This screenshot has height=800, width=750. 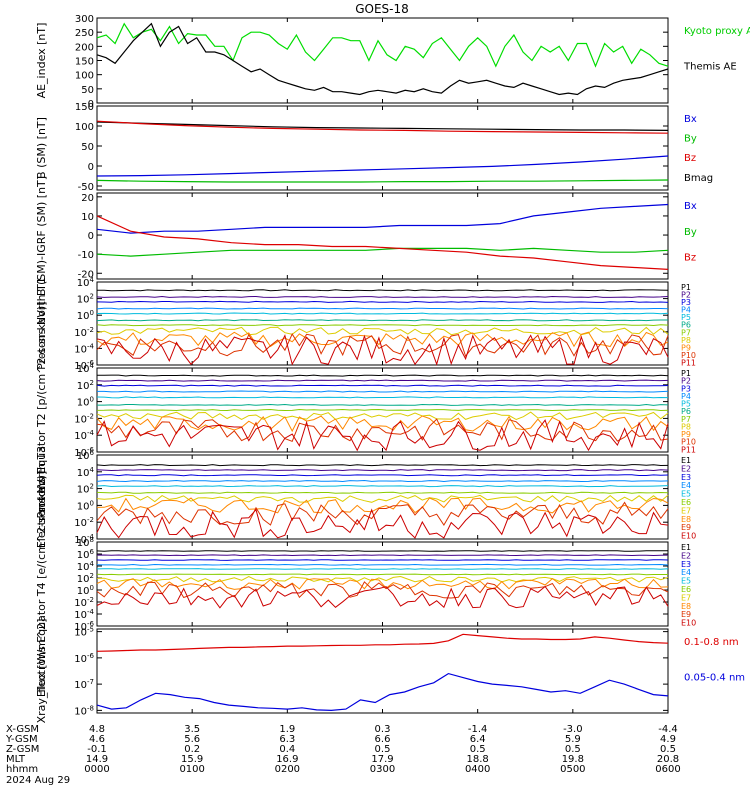 I want to click on footer-value: 0.3, so click(x=383, y=729).